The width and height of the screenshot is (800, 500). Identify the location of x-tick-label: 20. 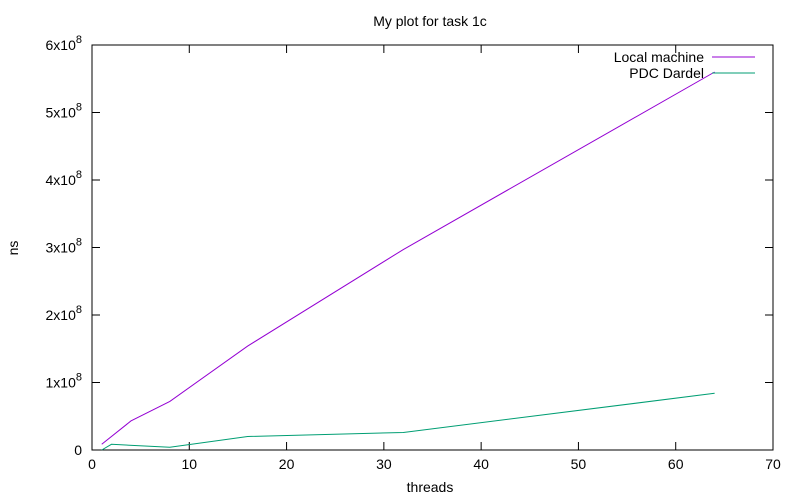
(287, 464).